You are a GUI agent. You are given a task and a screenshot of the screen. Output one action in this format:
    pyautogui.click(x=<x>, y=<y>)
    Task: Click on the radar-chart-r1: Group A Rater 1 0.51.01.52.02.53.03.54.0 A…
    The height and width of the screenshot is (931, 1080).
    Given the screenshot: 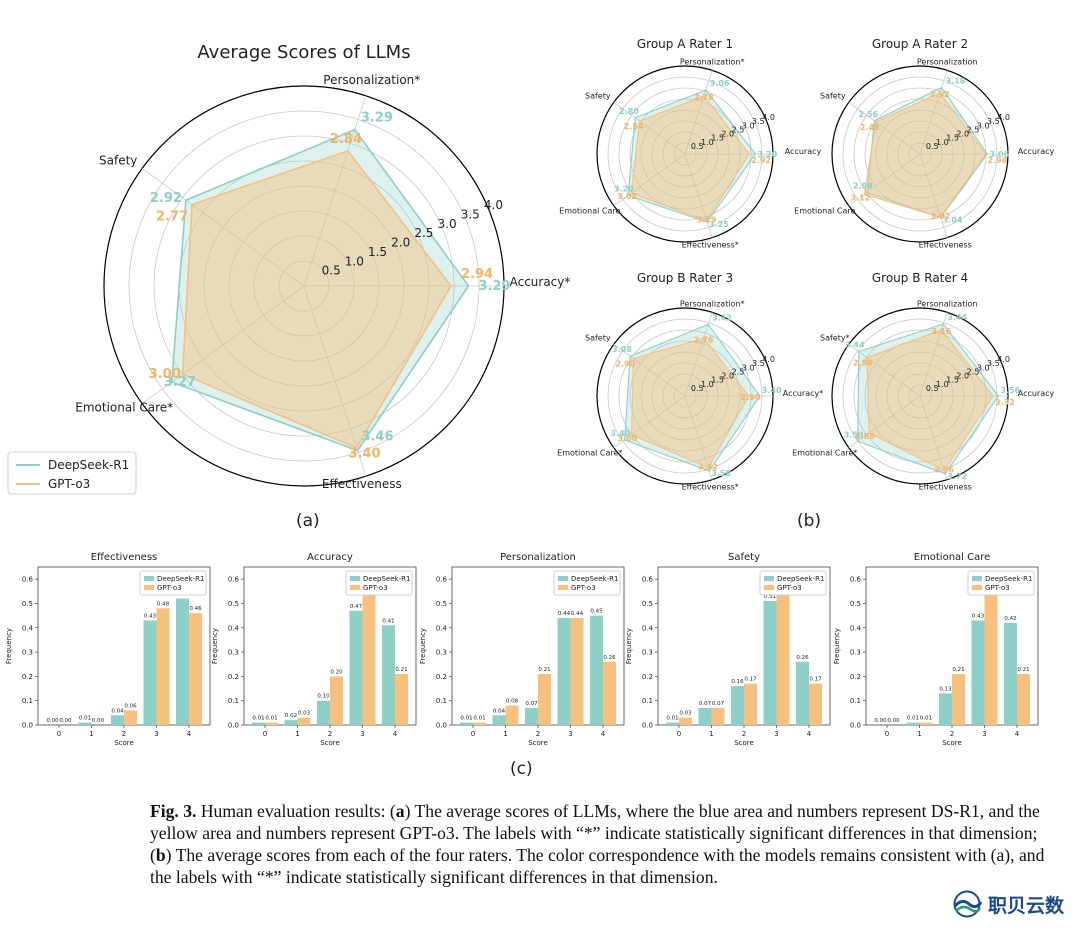 What is the action you would take?
    pyautogui.click(x=690, y=143)
    